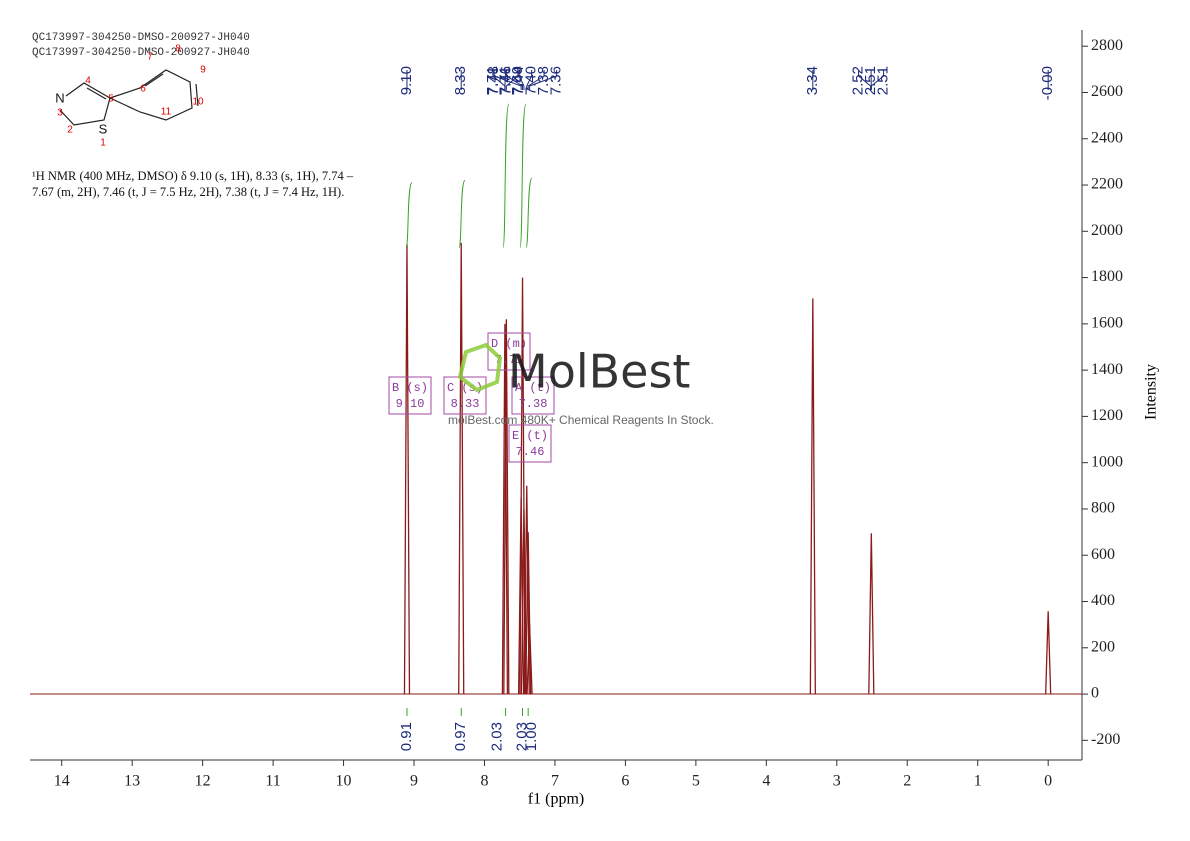 This screenshot has width=1190, height=841. What do you see at coordinates (907, 781) in the screenshot?
I see `x-tick-label: 2` at bounding box center [907, 781].